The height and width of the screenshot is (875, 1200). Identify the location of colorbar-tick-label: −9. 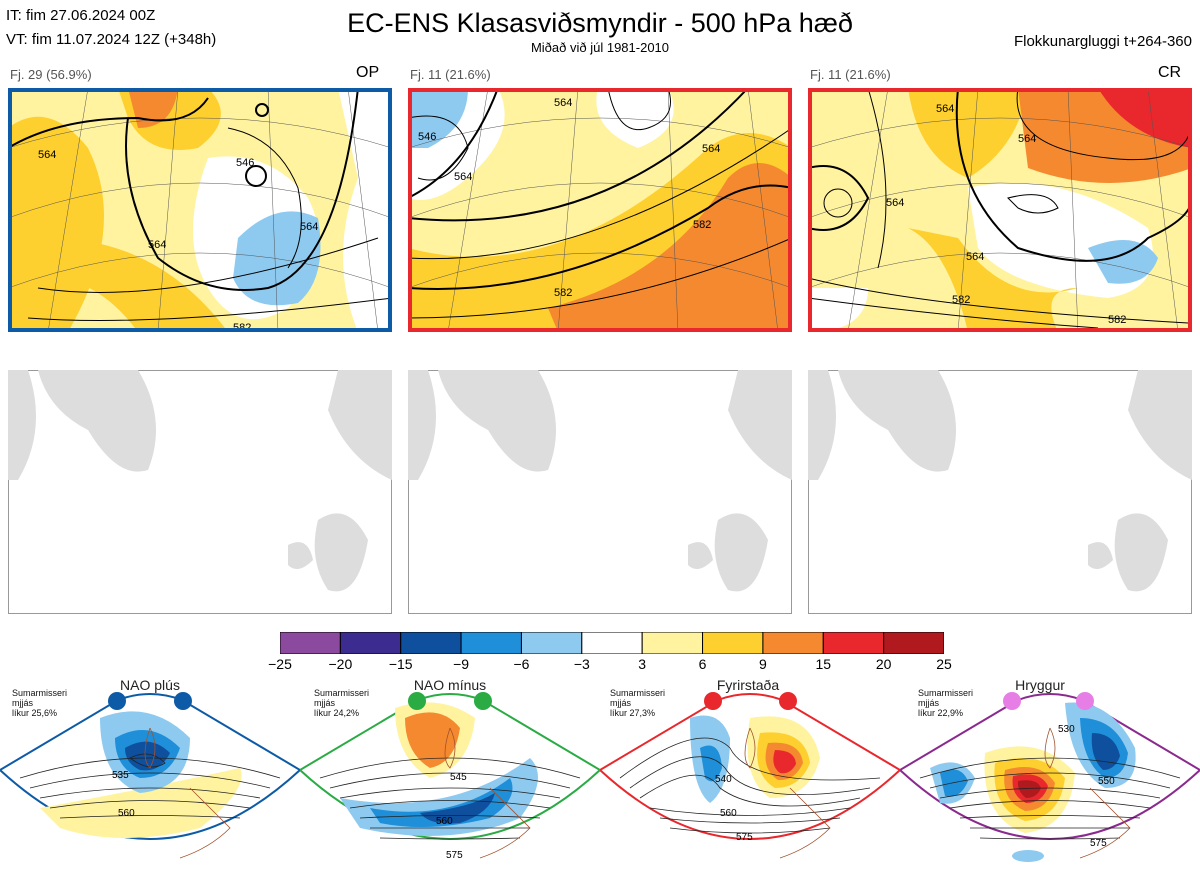
(461, 664).